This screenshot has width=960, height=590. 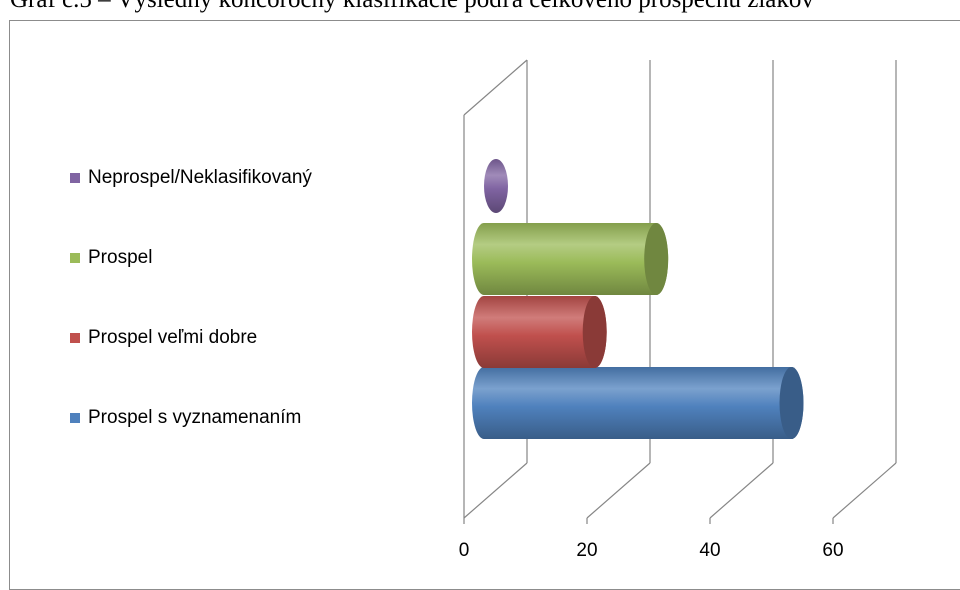 I want to click on legend-item-neprospel: Neprospel/Neklasifikovaný, so click(x=191, y=178).